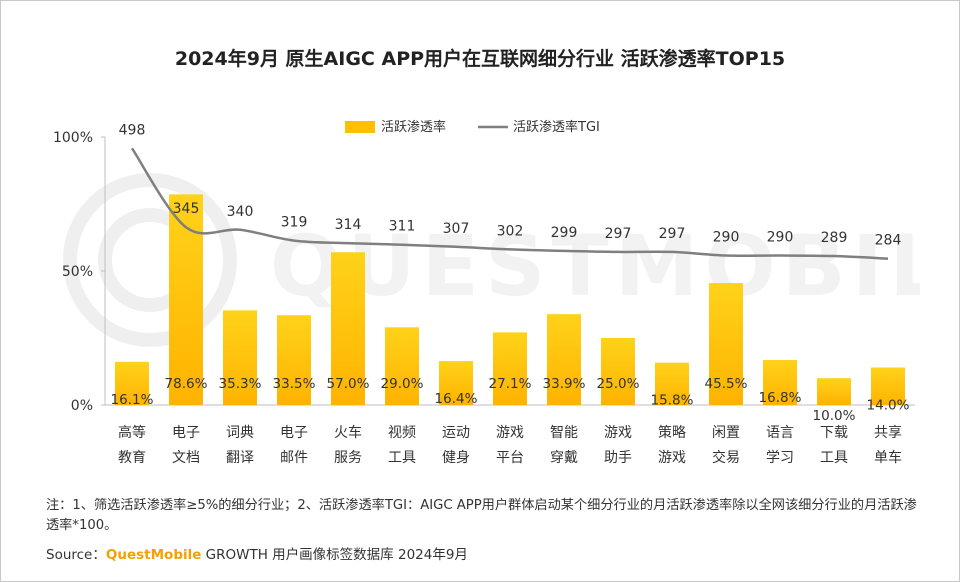 The height and width of the screenshot is (582, 960). I want to click on source-brand: QuestMobile, so click(153, 555).